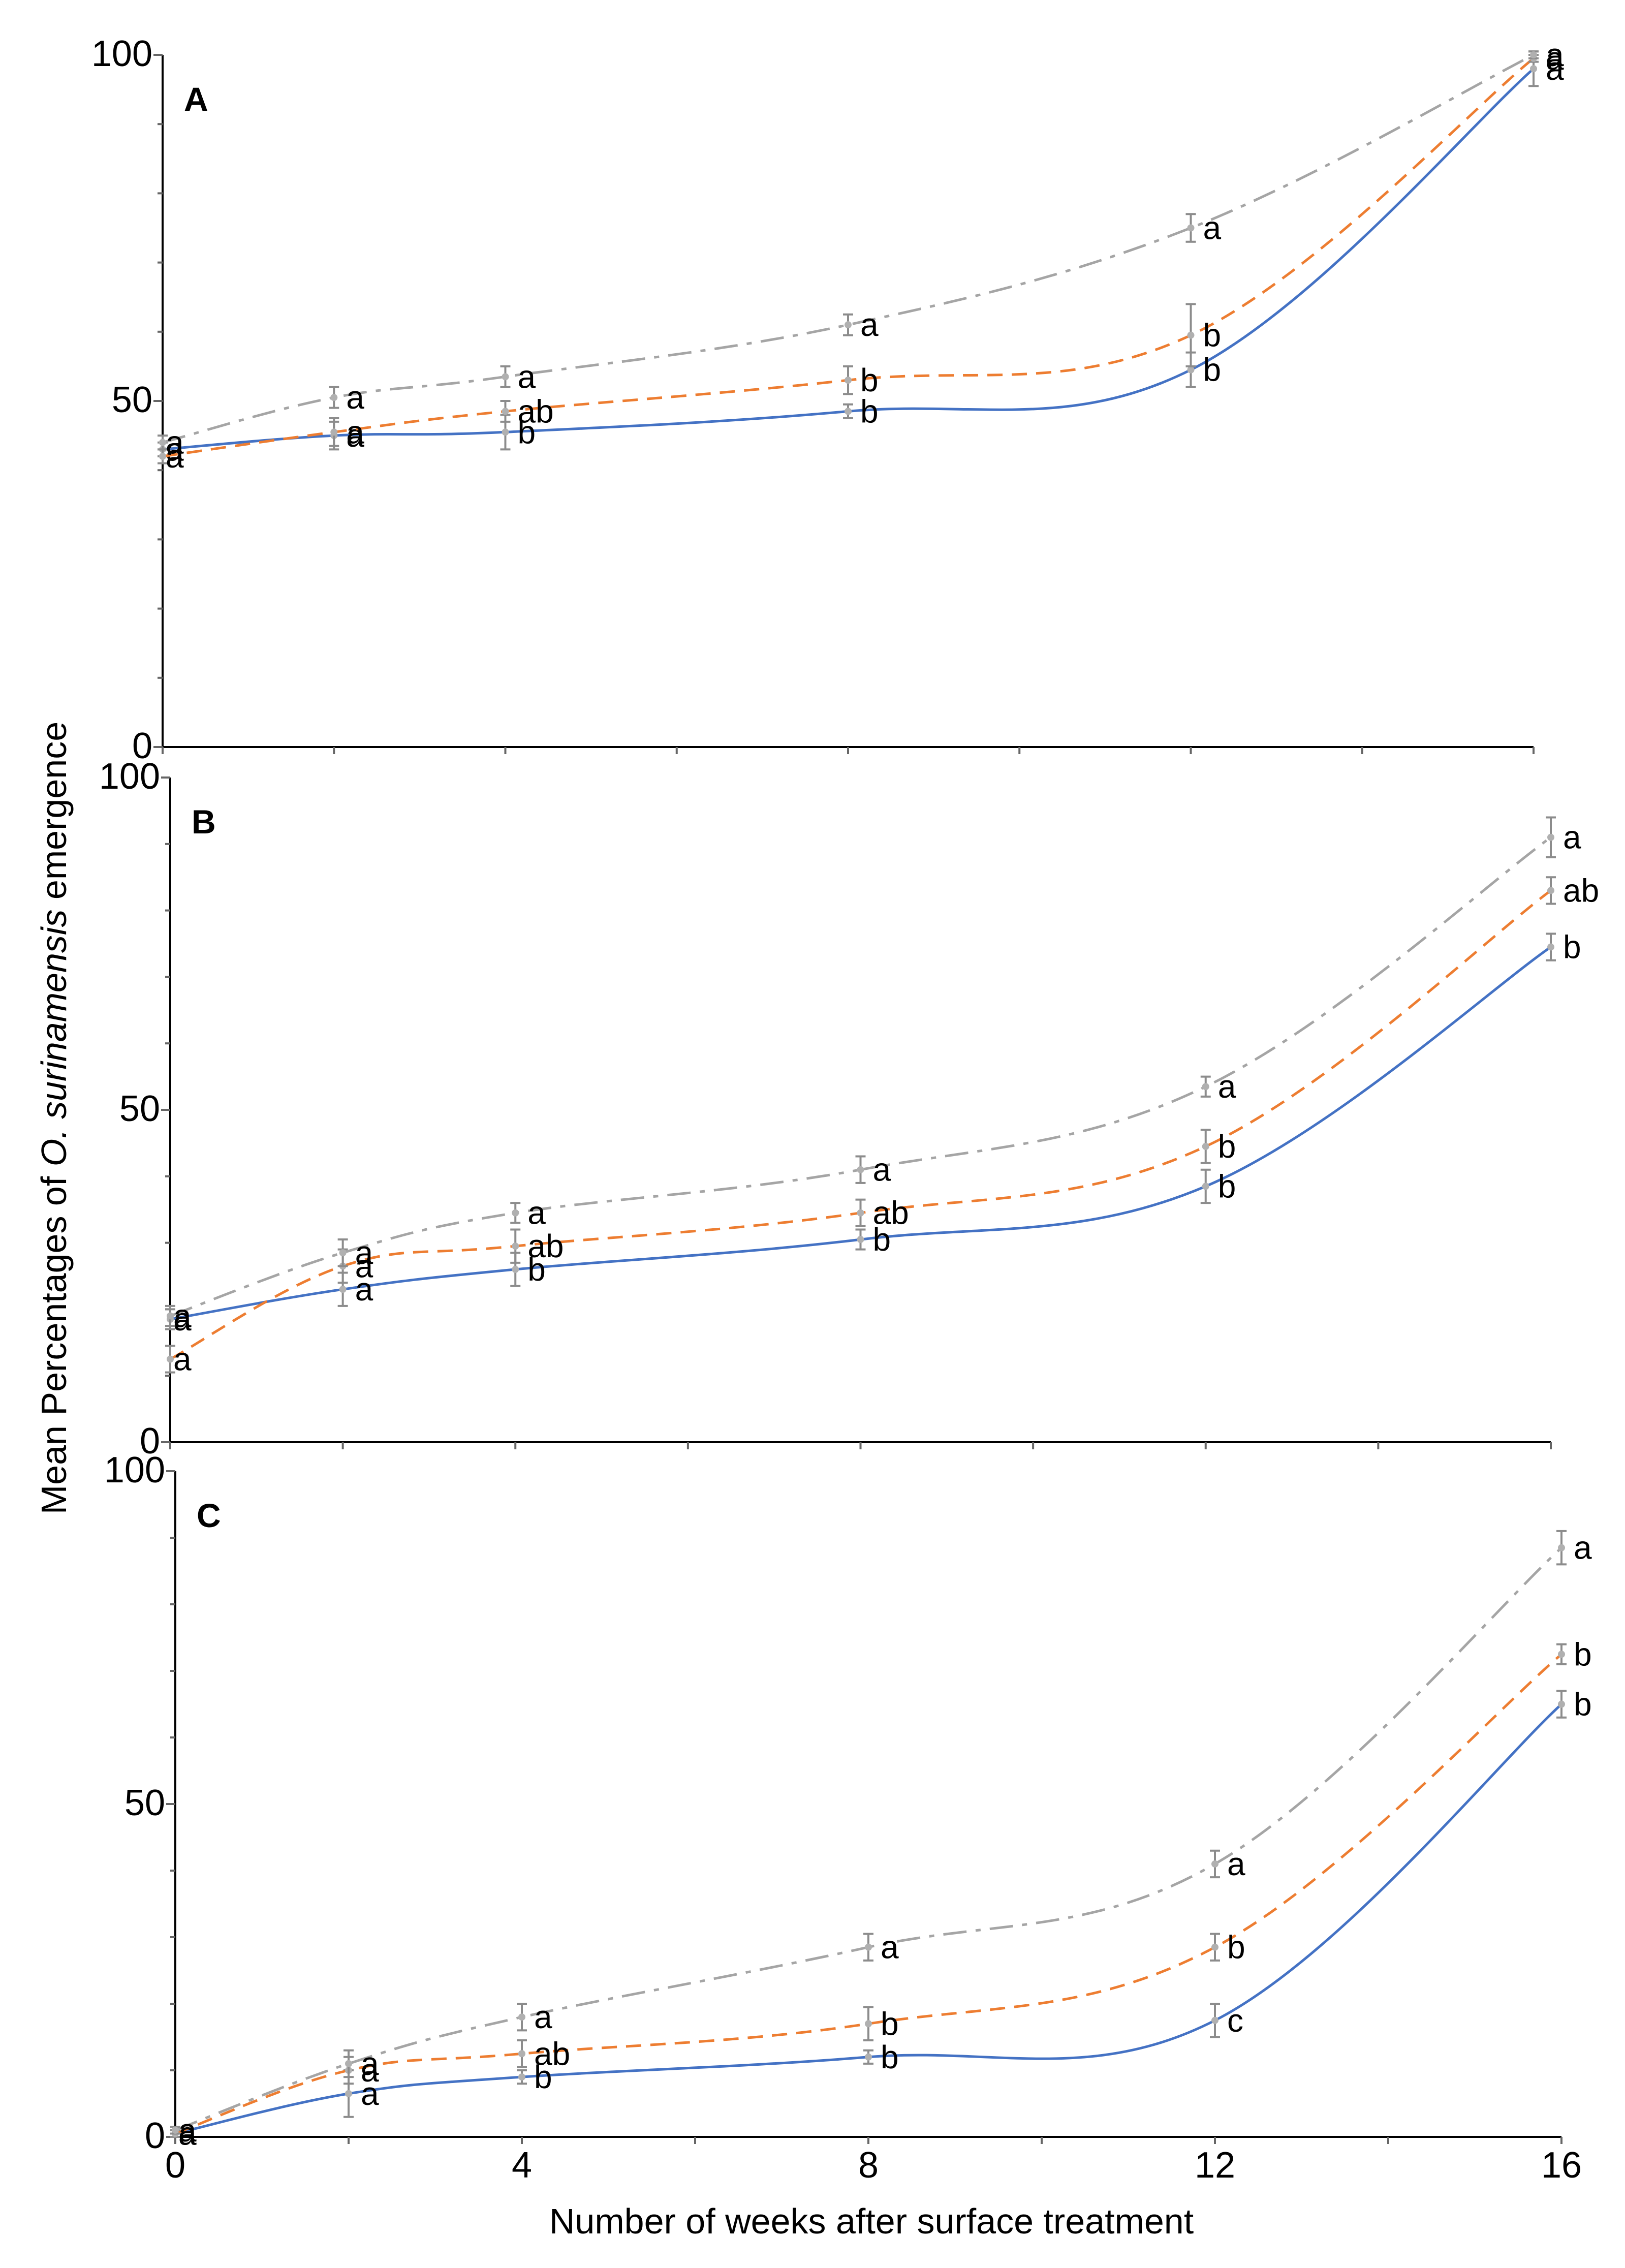 The width and height of the screenshot is (1625, 2268). I want to click on x-tick-label: 0, so click(175, 2165).